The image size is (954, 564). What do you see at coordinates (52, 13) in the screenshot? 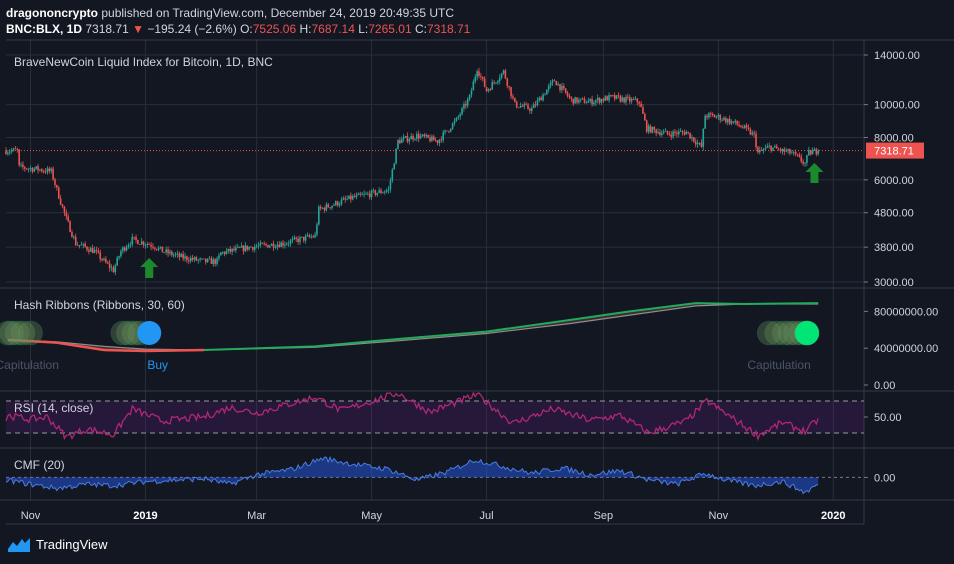
I see `author-name: dragononcrypto` at bounding box center [52, 13].